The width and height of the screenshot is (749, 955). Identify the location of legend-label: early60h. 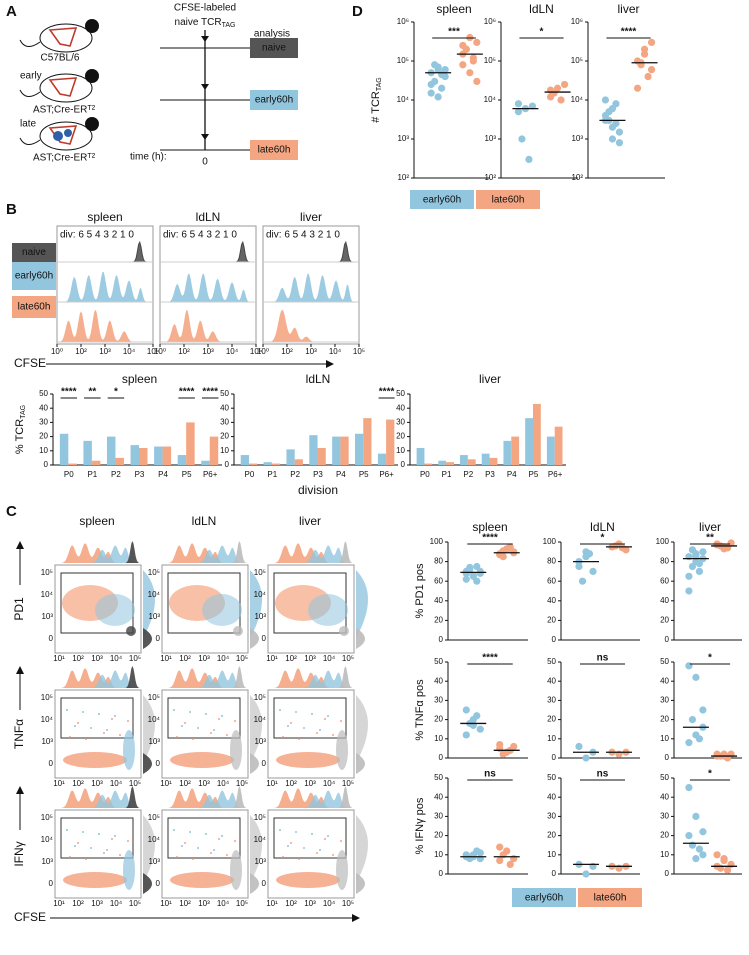
(544, 898).